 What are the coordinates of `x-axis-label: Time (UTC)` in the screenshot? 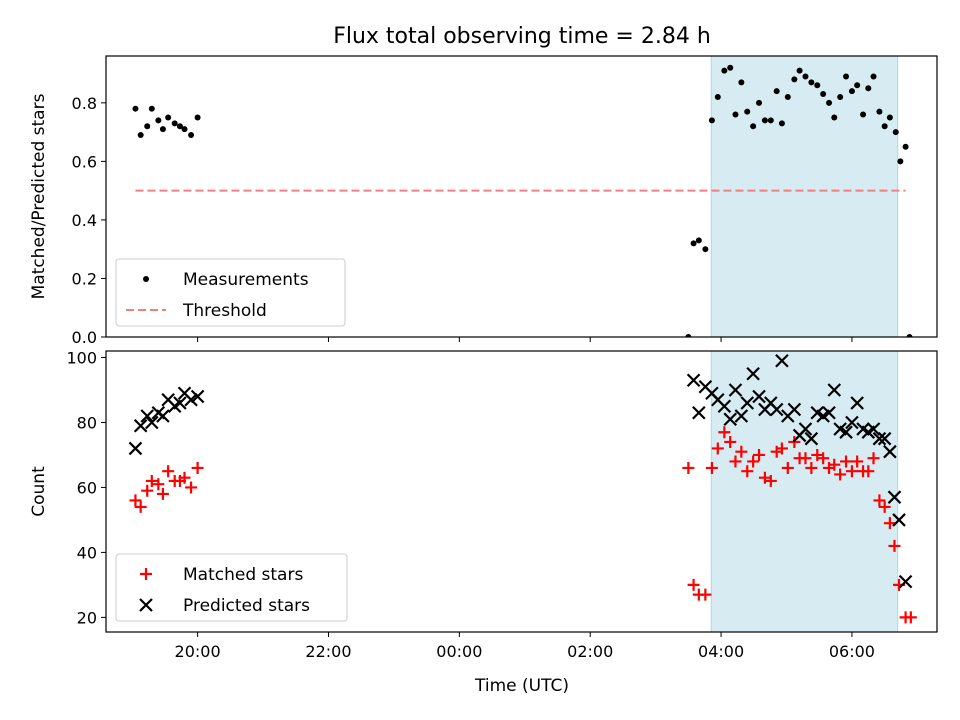 It's located at (521, 686).